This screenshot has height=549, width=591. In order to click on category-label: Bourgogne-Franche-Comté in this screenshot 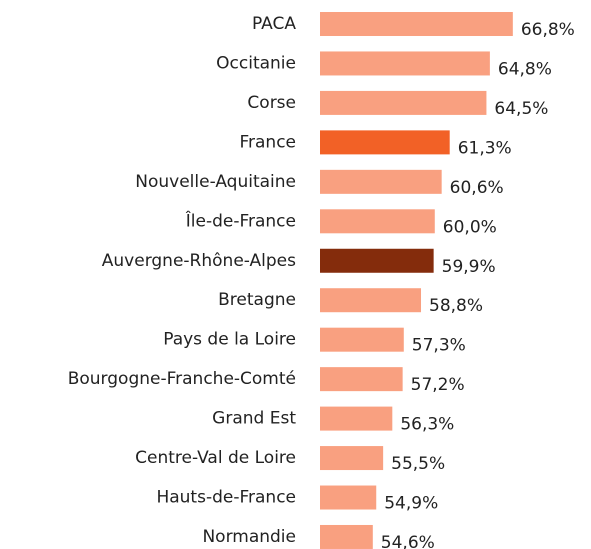, I will do `click(182, 379)`.